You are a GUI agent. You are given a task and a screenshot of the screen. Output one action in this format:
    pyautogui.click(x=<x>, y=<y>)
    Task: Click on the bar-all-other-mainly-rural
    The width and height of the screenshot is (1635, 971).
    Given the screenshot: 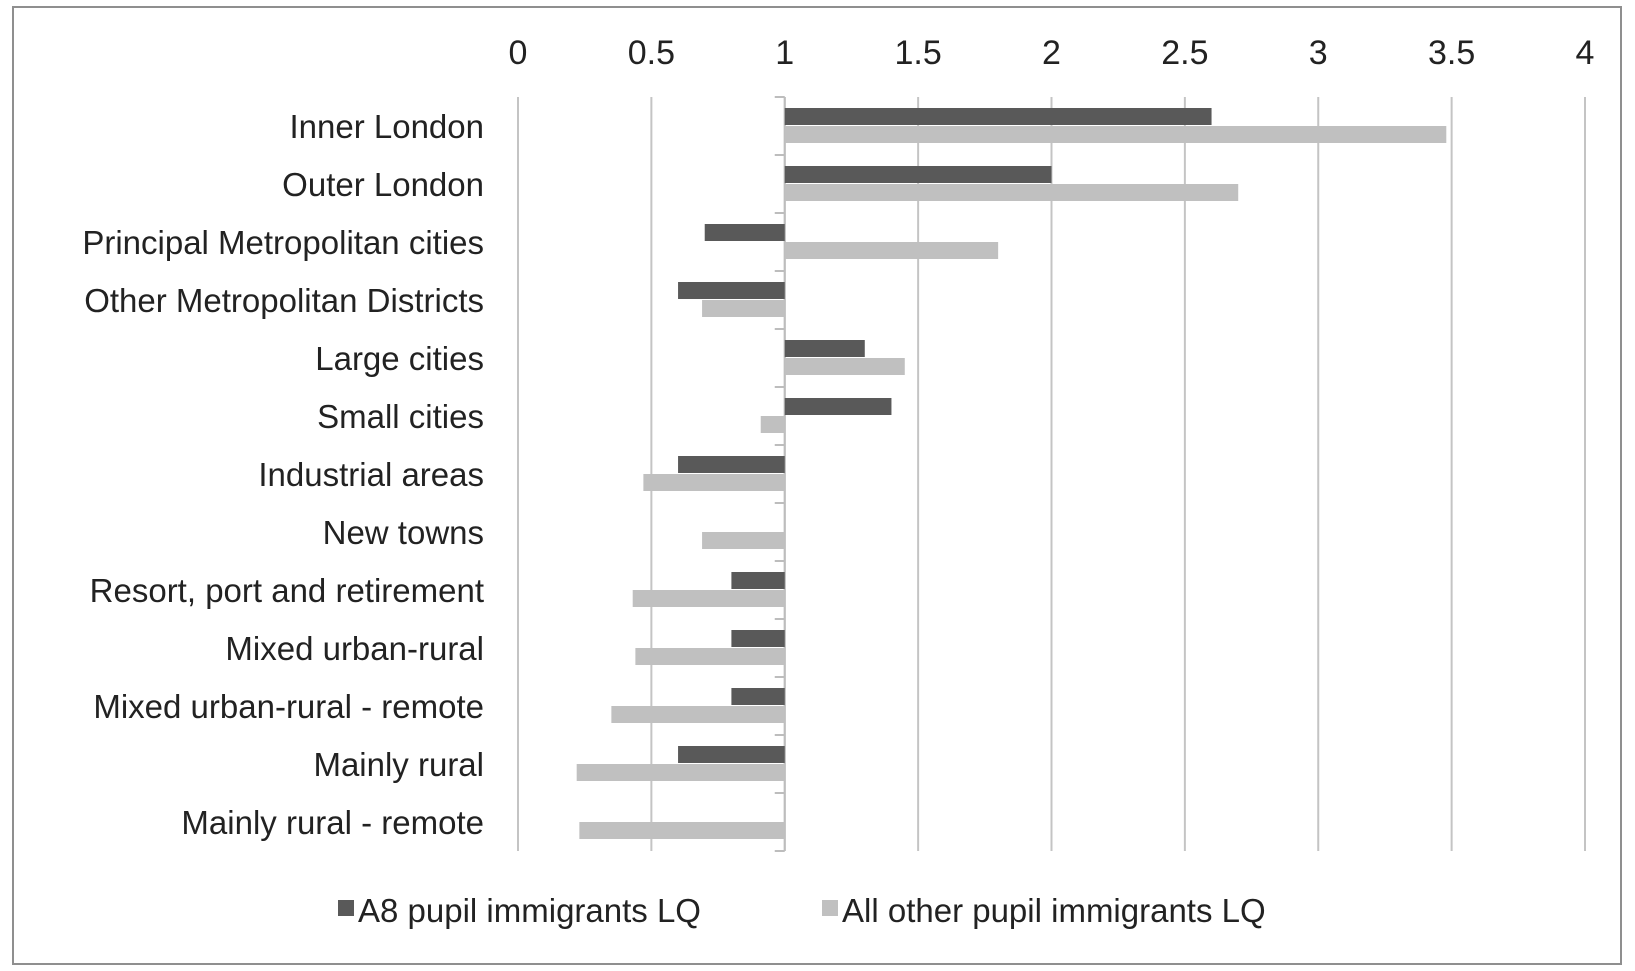 What is the action you would take?
    pyautogui.click(x=680, y=772)
    